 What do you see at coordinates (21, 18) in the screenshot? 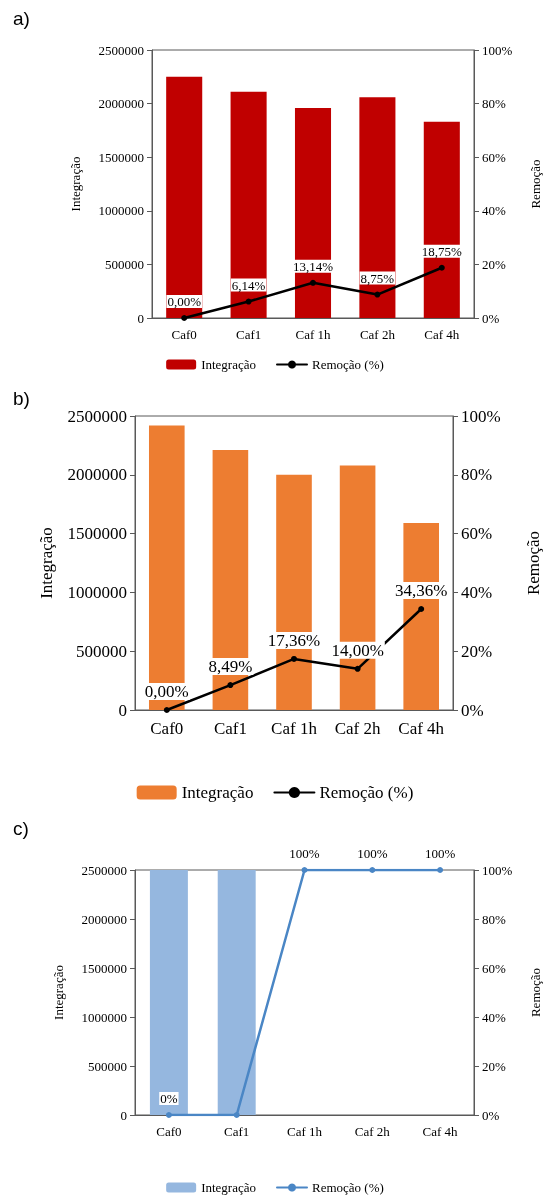
I see `chart-title: a)` at bounding box center [21, 18].